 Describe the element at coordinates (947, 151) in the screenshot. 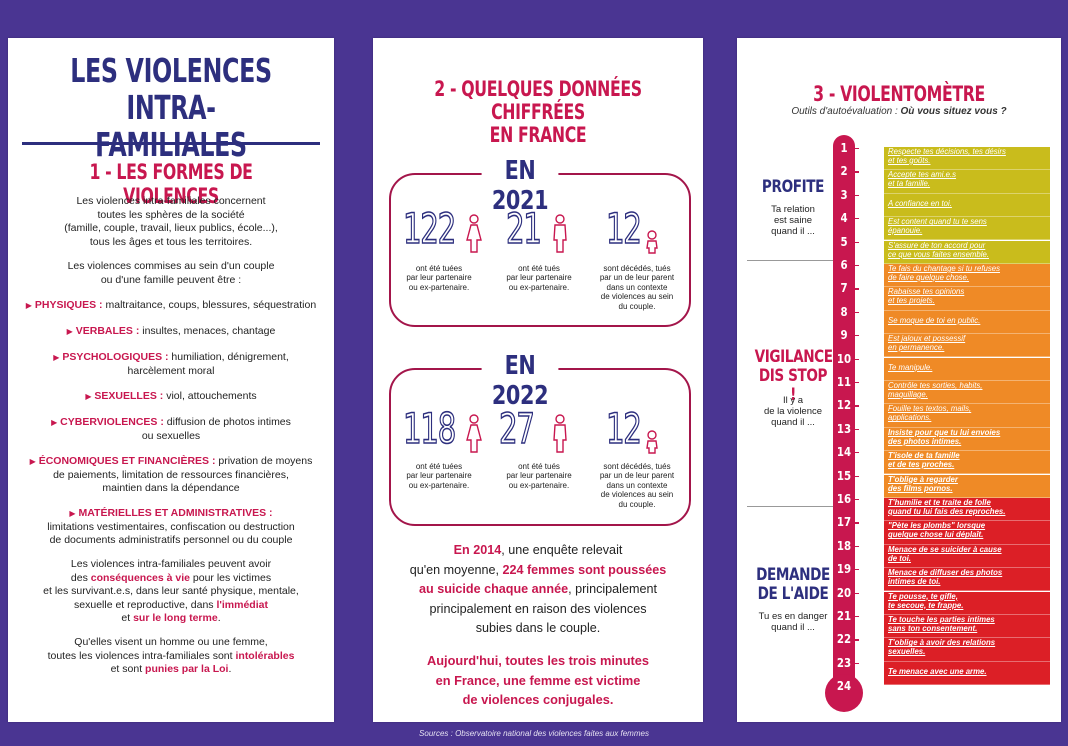

I see `item-text: Respecte tes décisions, tes désirs` at that location.